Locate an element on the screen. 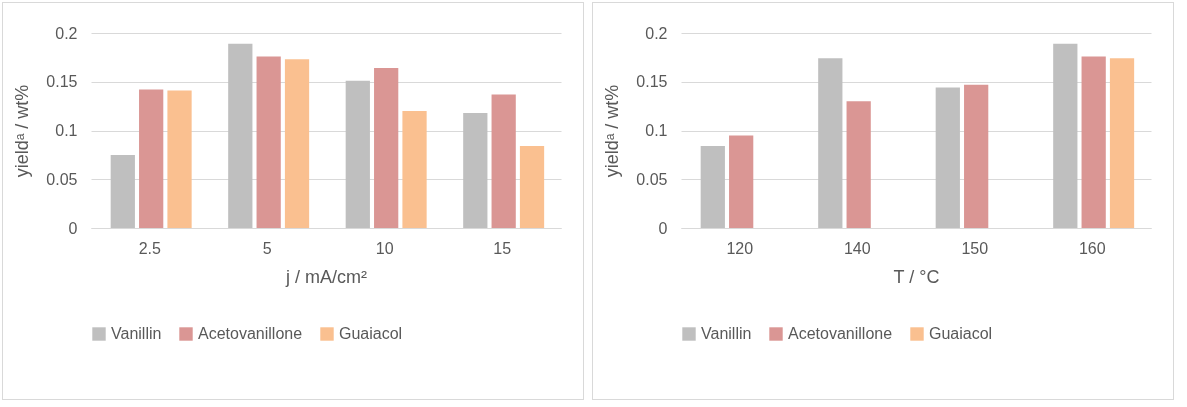 This screenshot has width=1187, height=407. x-tick-label: 120 is located at coordinates (740, 248).